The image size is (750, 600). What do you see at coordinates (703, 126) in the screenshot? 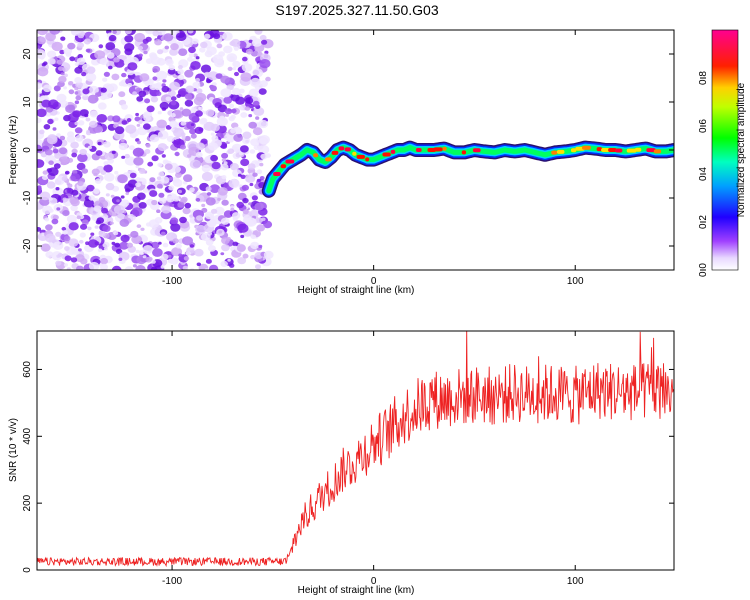
I see `colorbar-tick-label: 0.6` at bounding box center [703, 126].